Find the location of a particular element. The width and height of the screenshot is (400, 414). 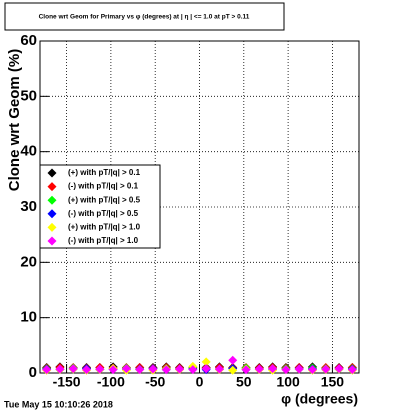

legend-label: (+) with pT/|q| > 0.5 is located at coordinates (104, 199).